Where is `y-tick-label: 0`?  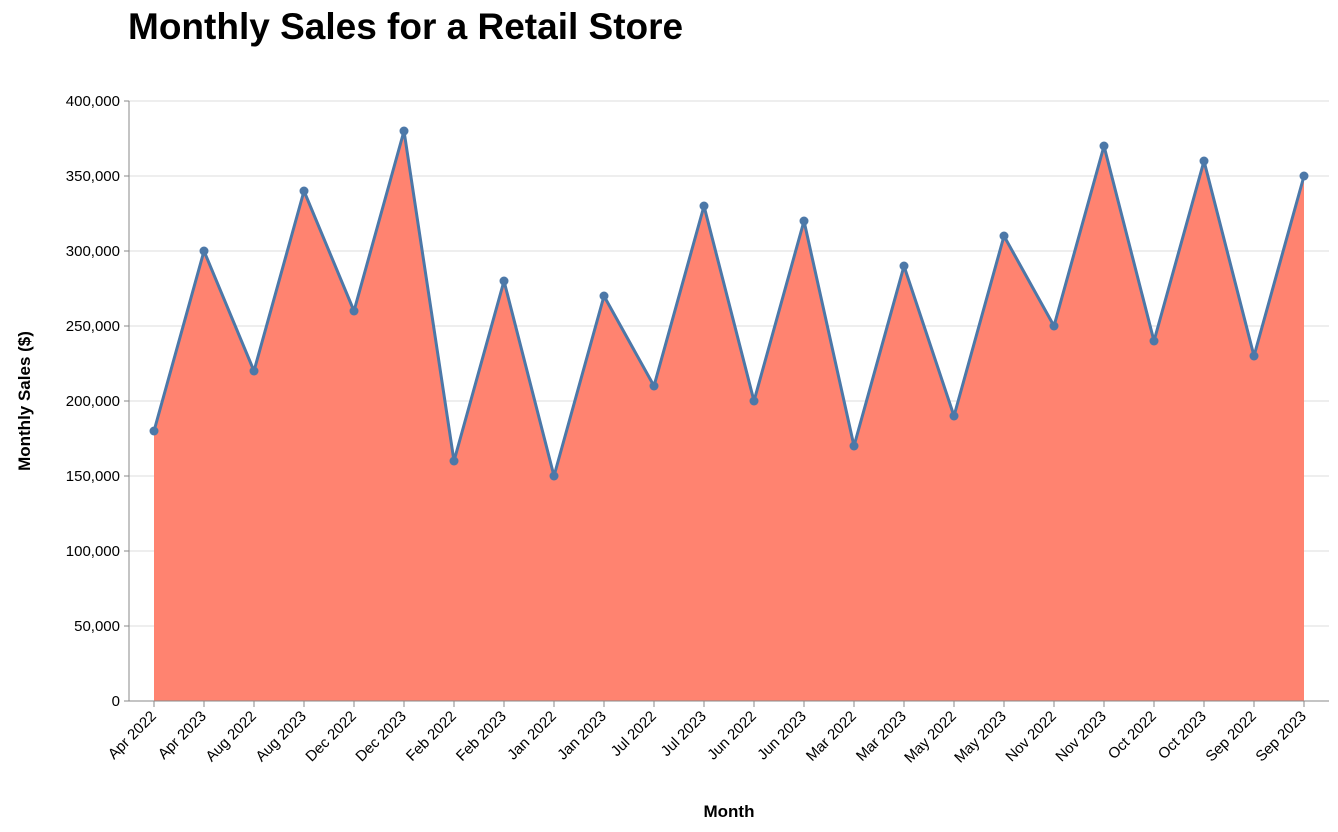
y-tick-label: 0 is located at coordinates (116, 701).